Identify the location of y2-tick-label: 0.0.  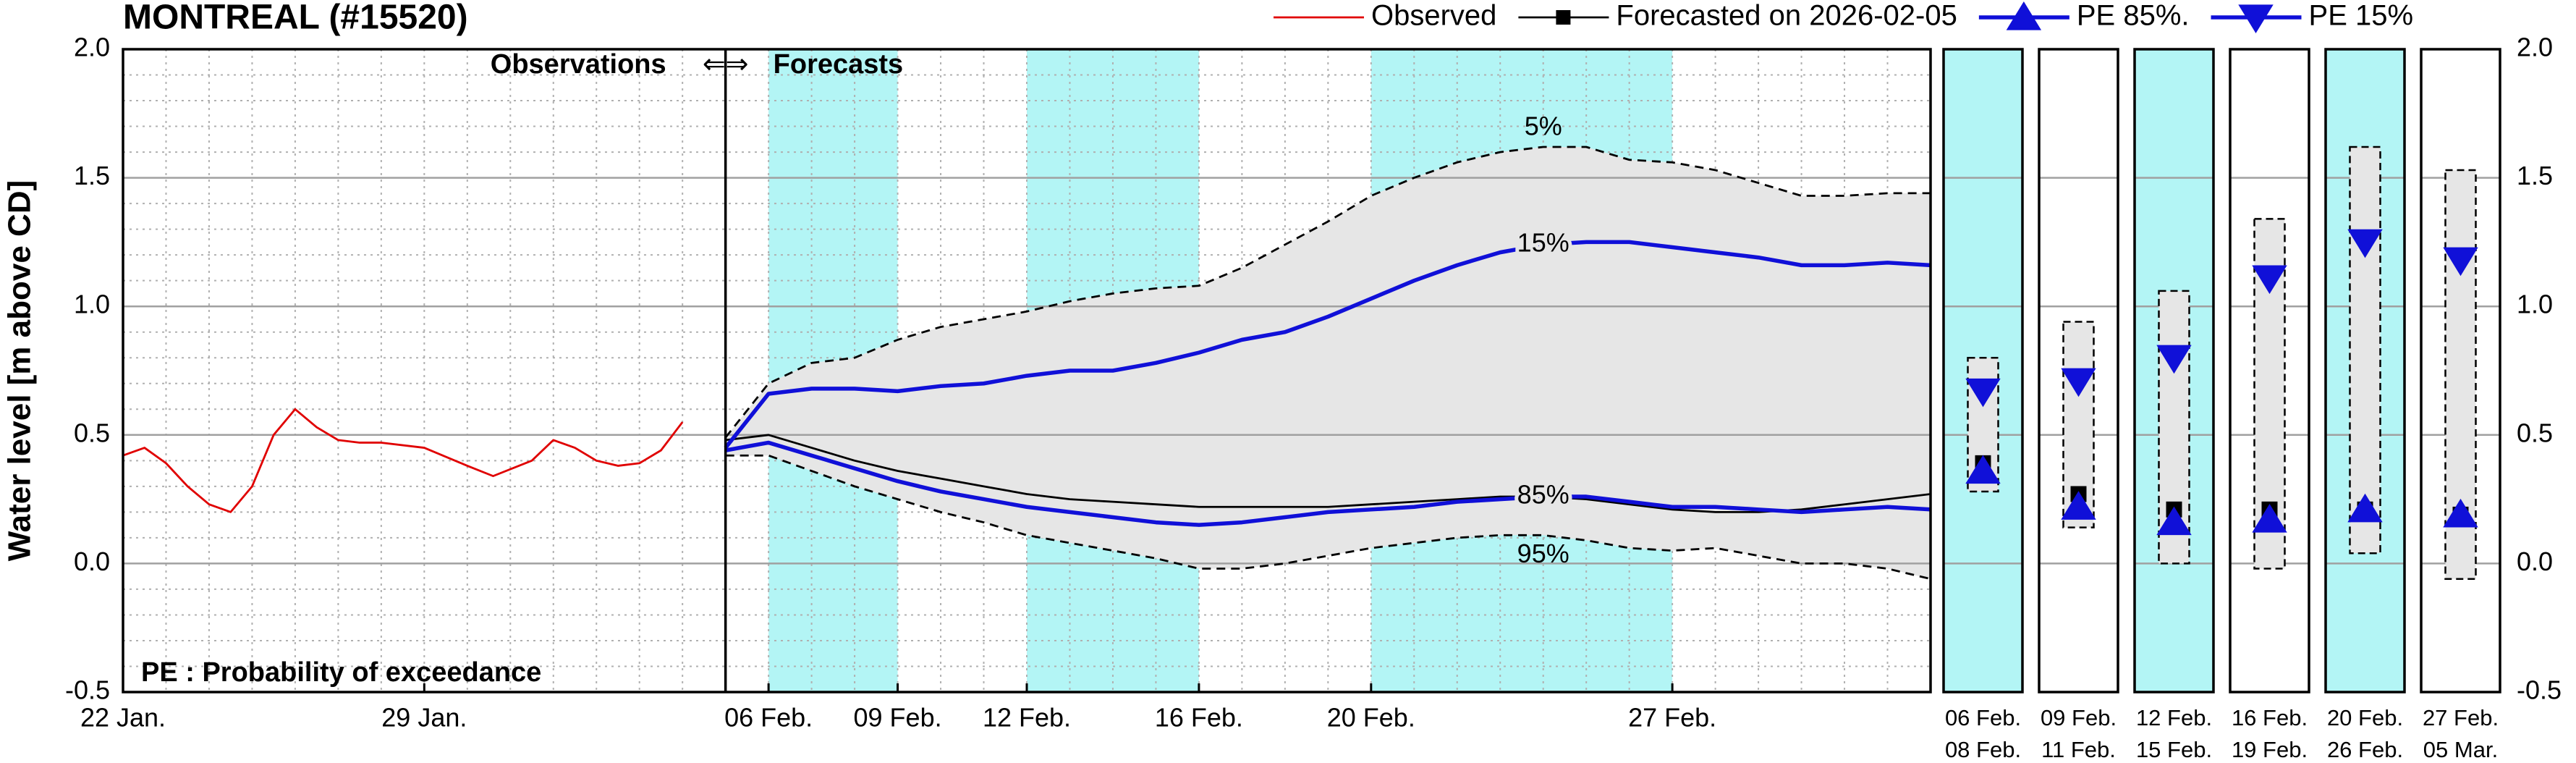
(2535, 561).